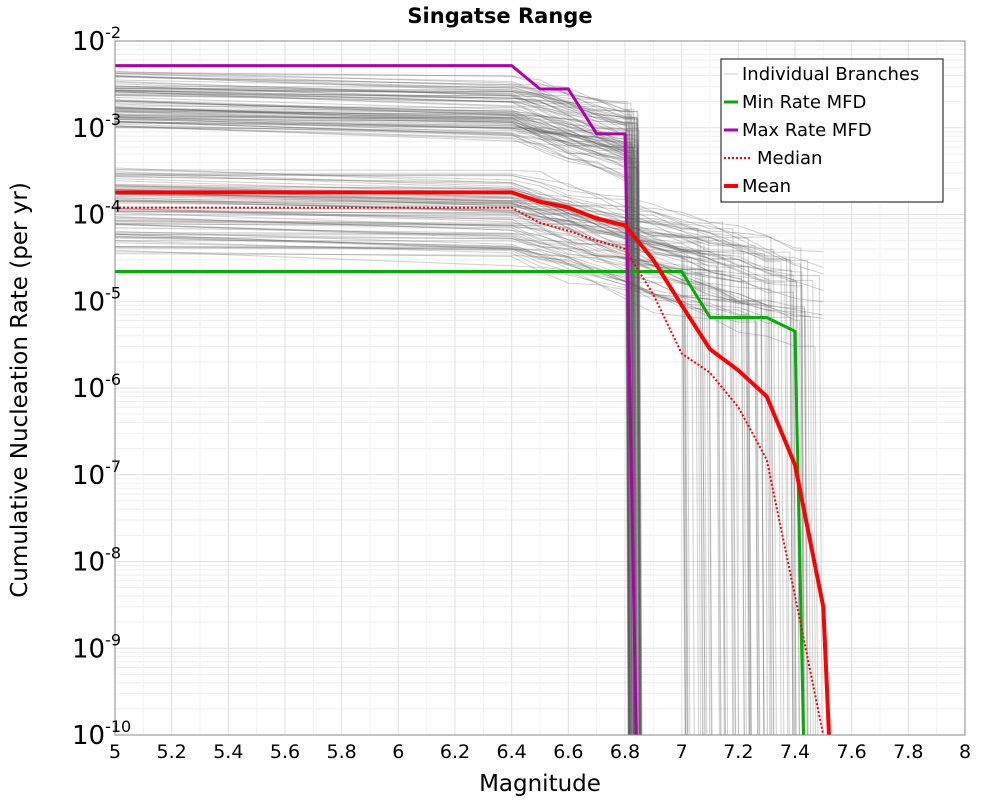 The width and height of the screenshot is (1000, 800). What do you see at coordinates (455, 752) in the screenshot?
I see `x-tick-label: 6.2` at bounding box center [455, 752].